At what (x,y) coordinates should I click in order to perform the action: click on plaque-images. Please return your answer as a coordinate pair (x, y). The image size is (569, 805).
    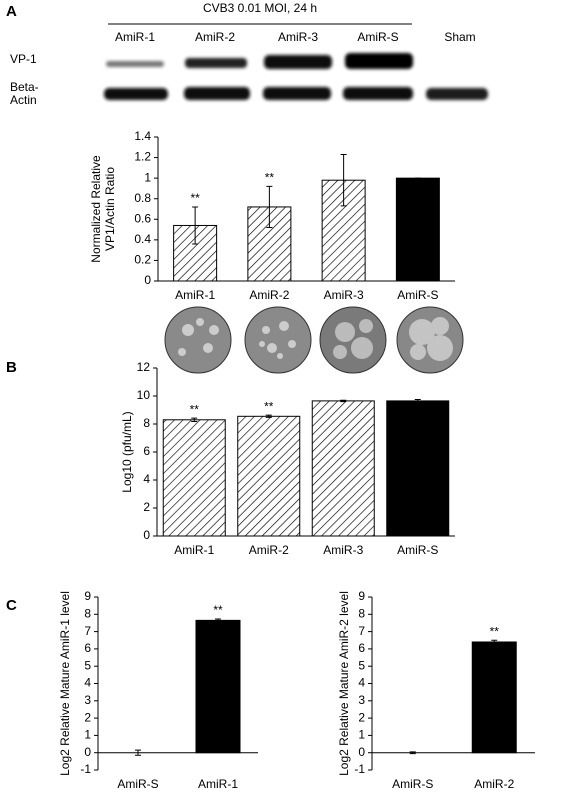
    Looking at the image, I should click on (314, 340).